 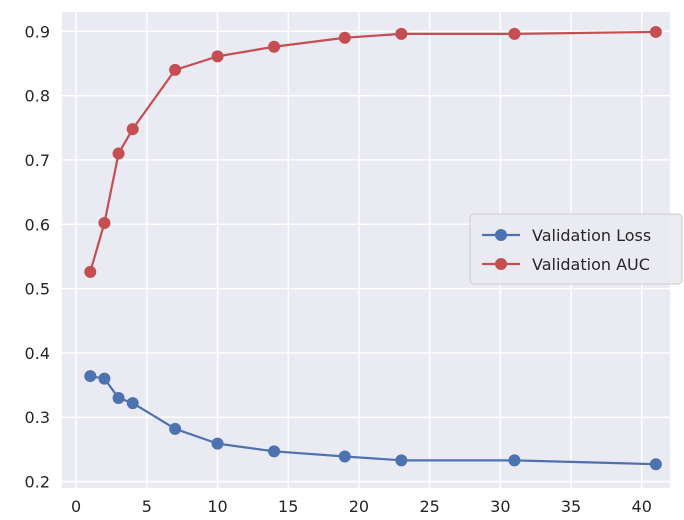 What do you see at coordinates (571, 506) in the screenshot?
I see `x-tick-label: 35` at bounding box center [571, 506].